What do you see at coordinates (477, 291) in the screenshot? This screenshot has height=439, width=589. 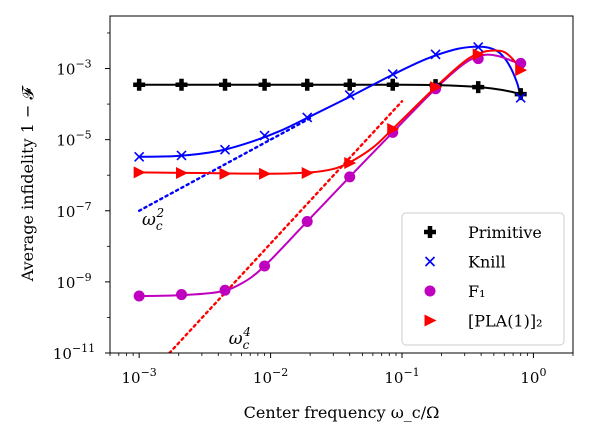 I see `legend-label-3: F₁` at bounding box center [477, 291].